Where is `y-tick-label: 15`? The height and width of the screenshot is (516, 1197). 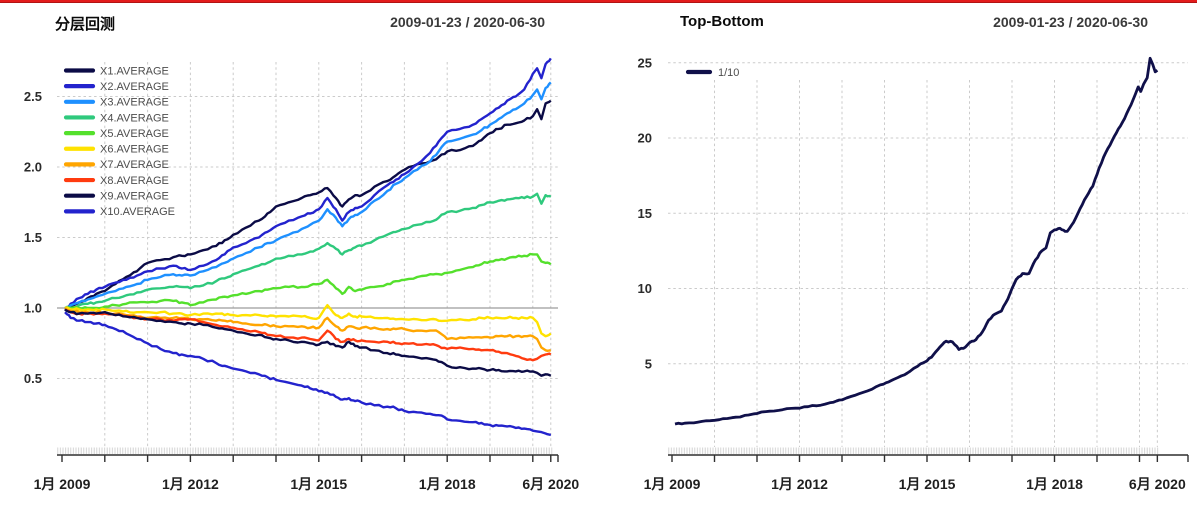 y-tick-label: 15 is located at coordinates (645, 213).